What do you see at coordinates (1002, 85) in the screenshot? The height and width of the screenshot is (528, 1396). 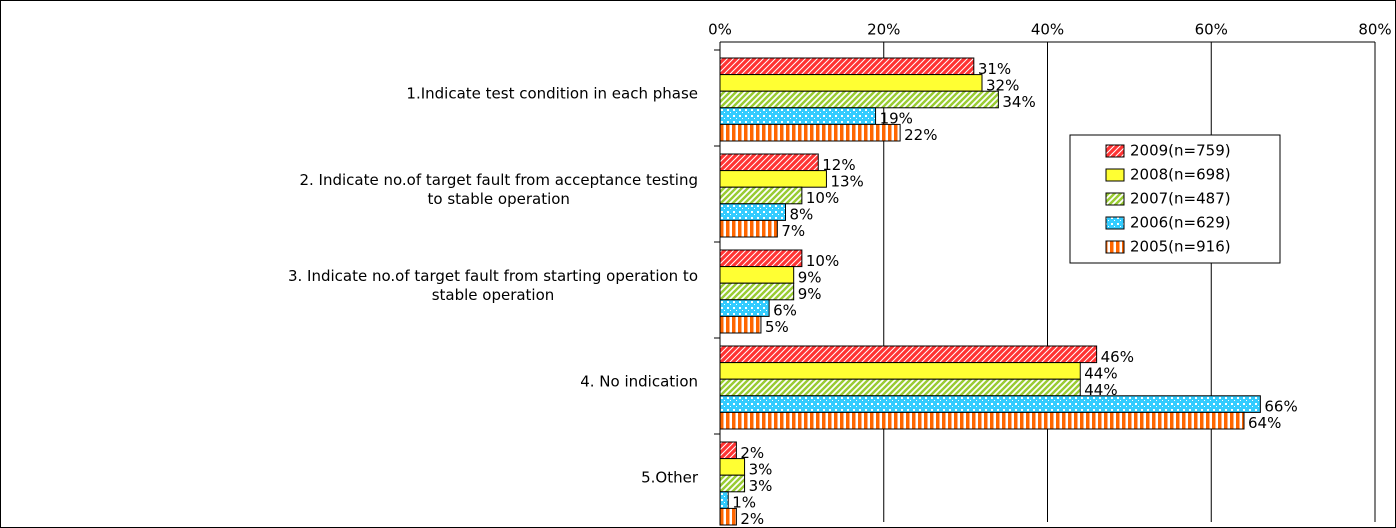 I see `value-label: 32%` at bounding box center [1002, 85].